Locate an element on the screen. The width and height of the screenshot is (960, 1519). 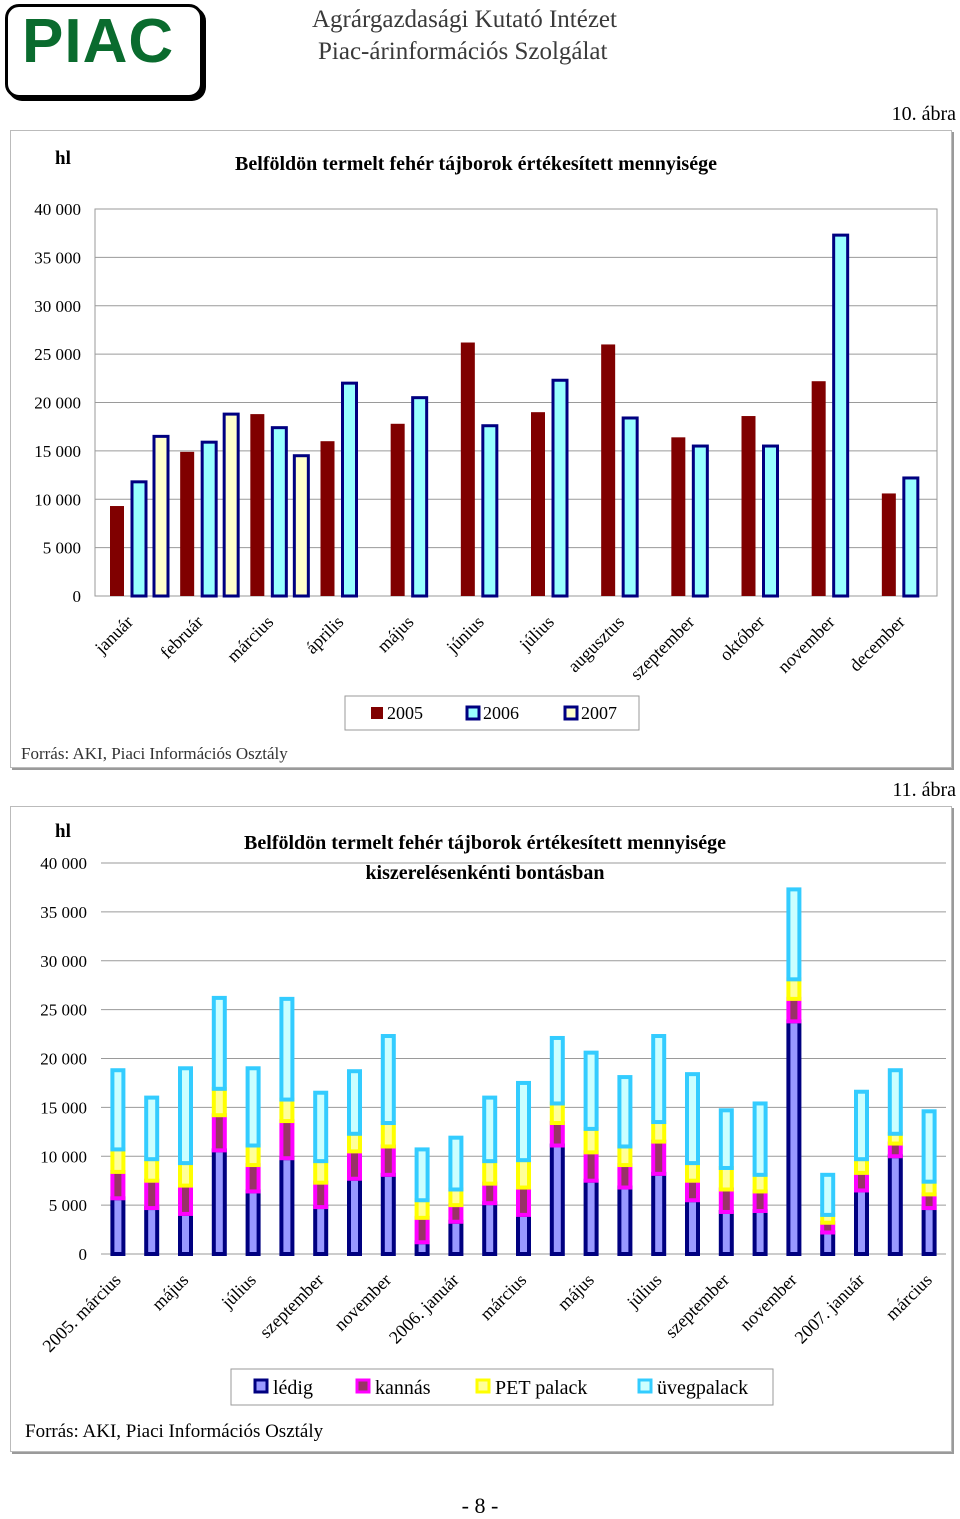
chart-10-y-tick-label: 30 000 is located at coordinates (57, 306).